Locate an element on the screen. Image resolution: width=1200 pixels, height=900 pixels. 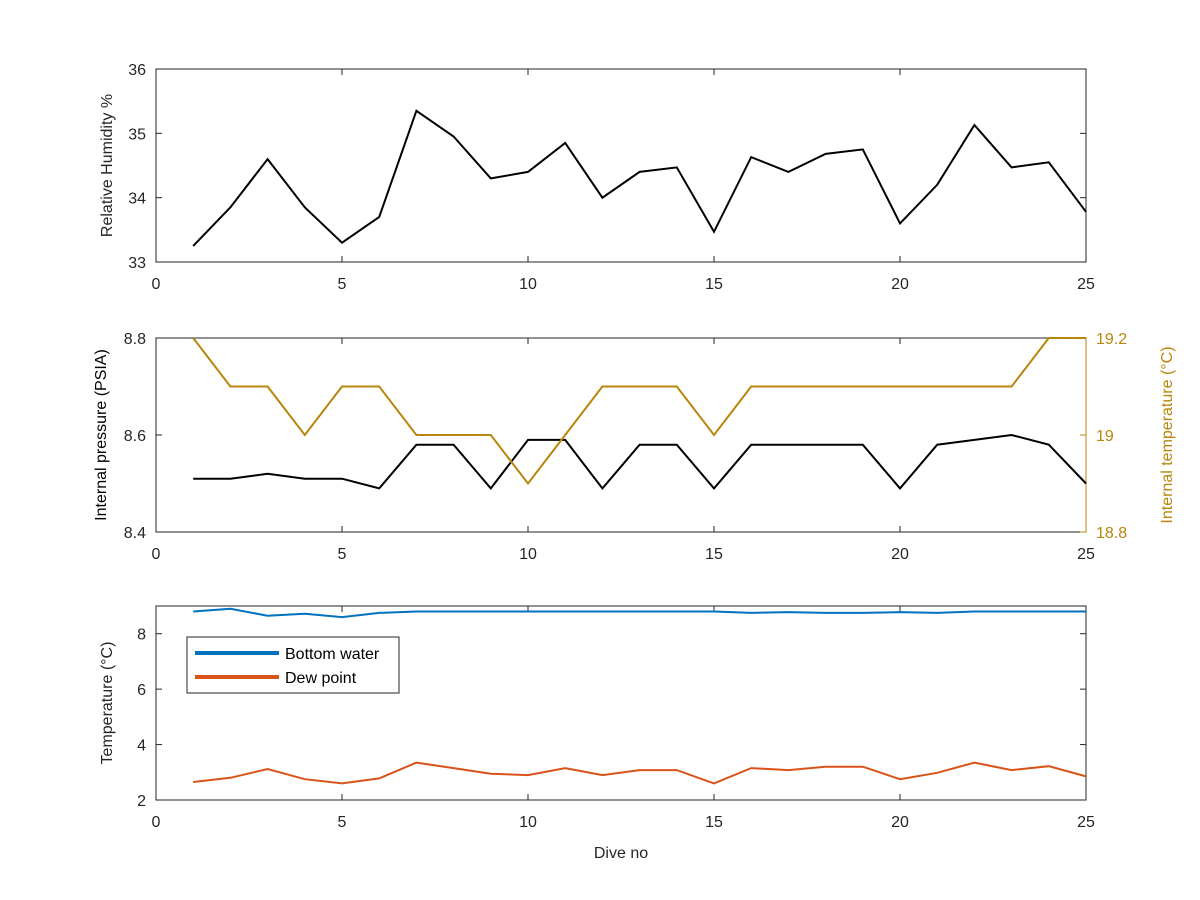
y-tick-label: 6 is located at coordinates (141, 690).